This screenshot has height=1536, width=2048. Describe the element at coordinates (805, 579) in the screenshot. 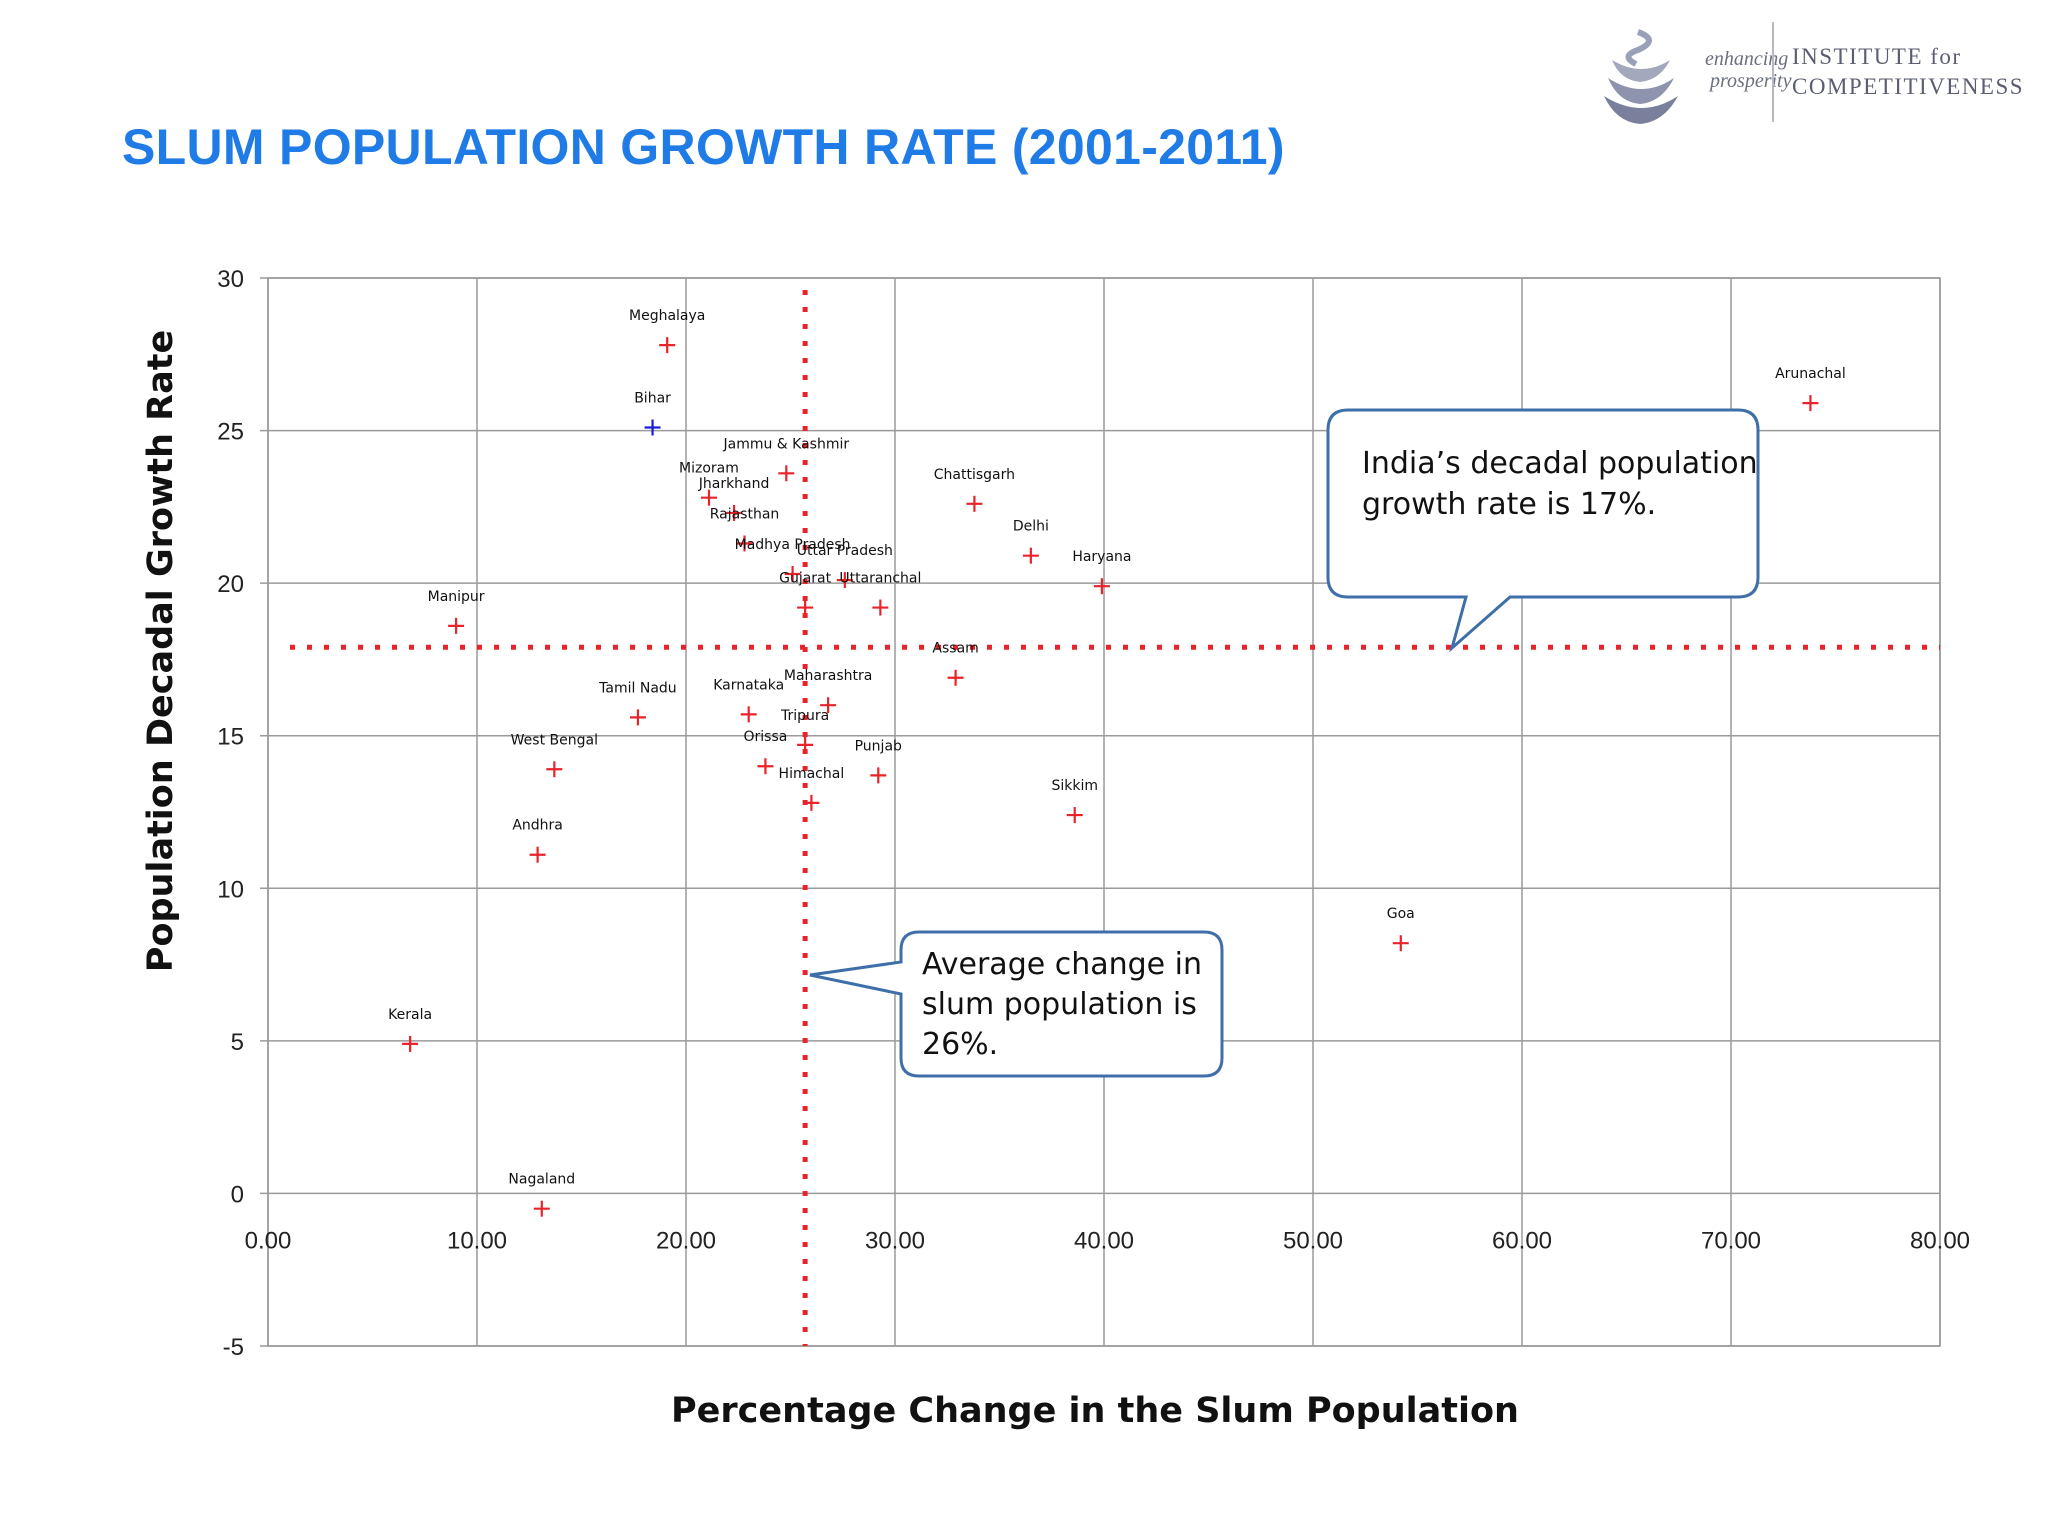

I see `point-label: Gujarat` at that location.